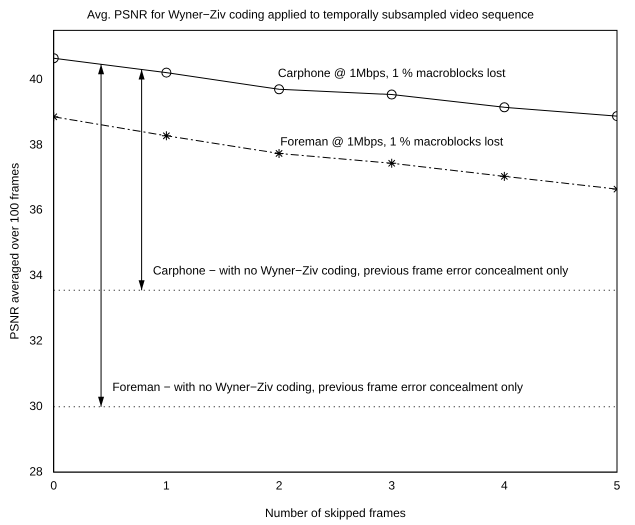 Image resolution: width=635 pixels, height=525 pixels. I want to click on y-tick-label: 34, so click(36, 275).